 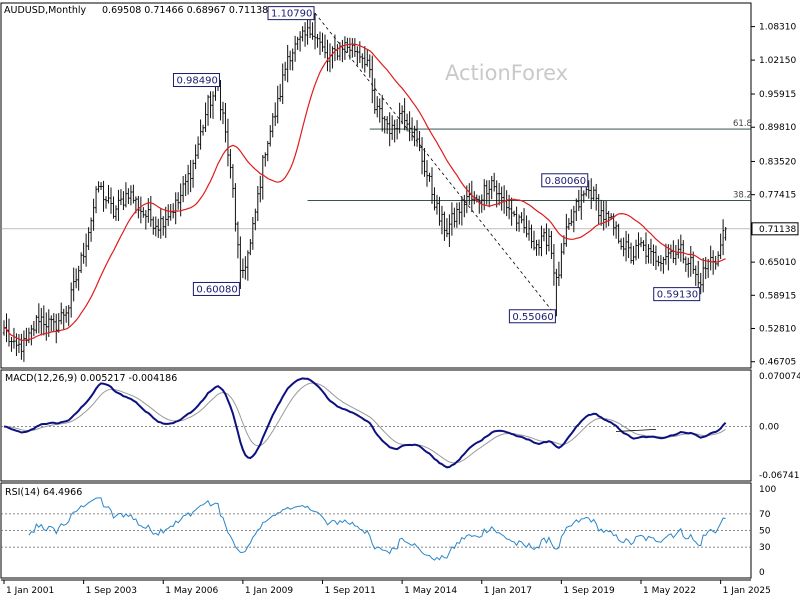 What do you see at coordinates (91, 378) in the screenshot?
I see `macd-header: MACD(12,26,9) 0.005217 -0.004186` at bounding box center [91, 378].